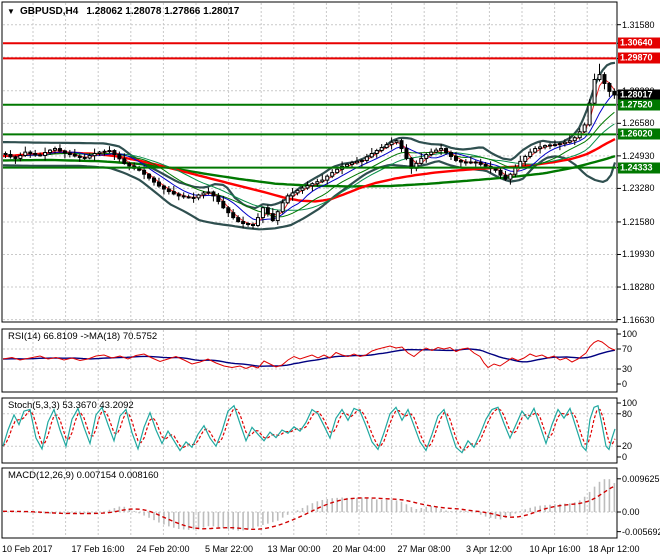 This screenshot has height=560, width=660. I want to click on price-grid-label: 1.24930, so click(638, 155).